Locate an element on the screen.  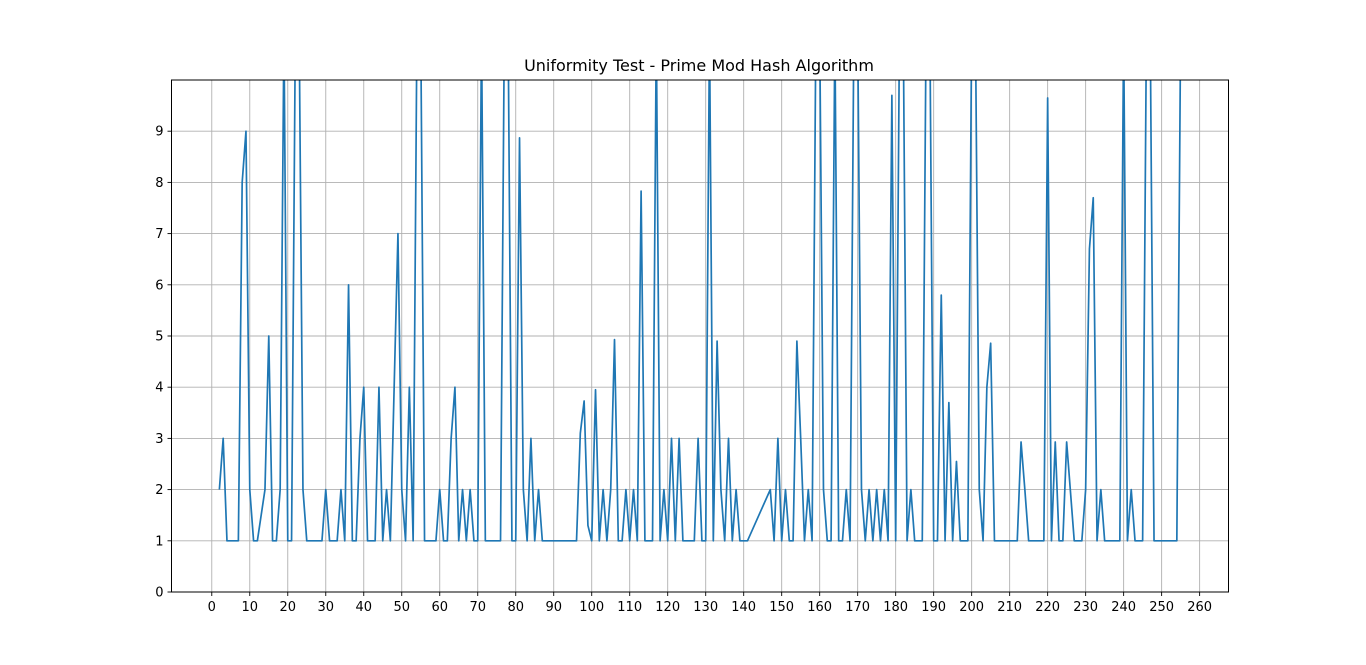
y-tick-label: 2 is located at coordinates (159, 490).